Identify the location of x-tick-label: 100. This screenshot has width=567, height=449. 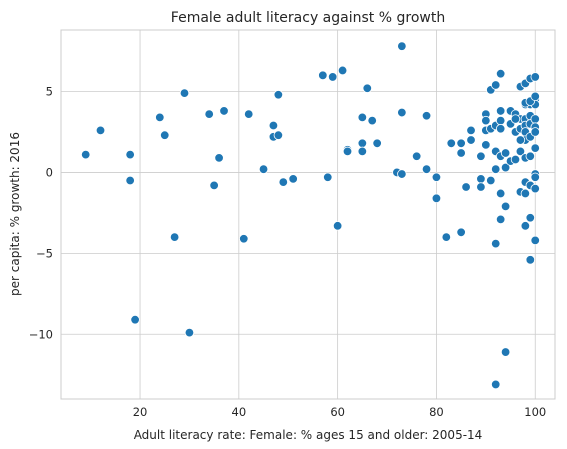
(535, 412).